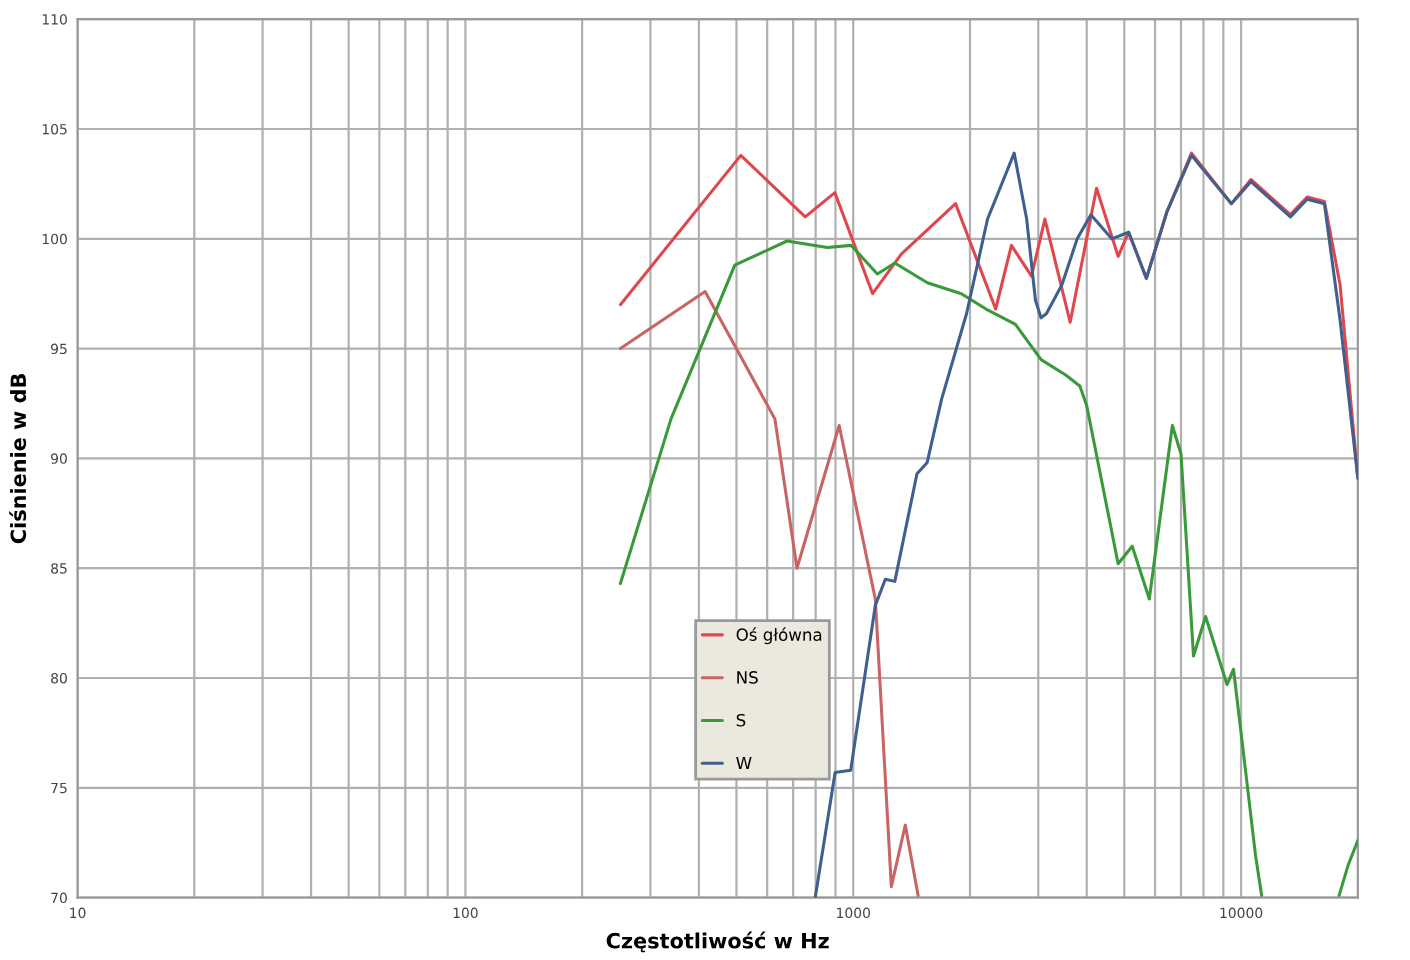 This screenshot has height=960, width=1410. What do you see at coordinates (741, 720) in the screenshot?
I see `legend-label: S` at bounding box center [741, 720].